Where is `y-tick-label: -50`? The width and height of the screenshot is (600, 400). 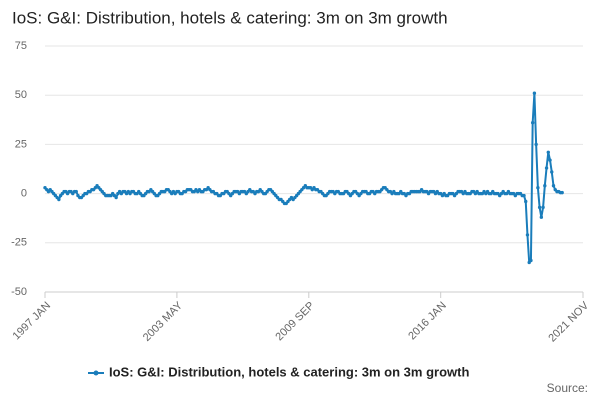 y-tick-label: -50 is located at coordinates (19, 292).